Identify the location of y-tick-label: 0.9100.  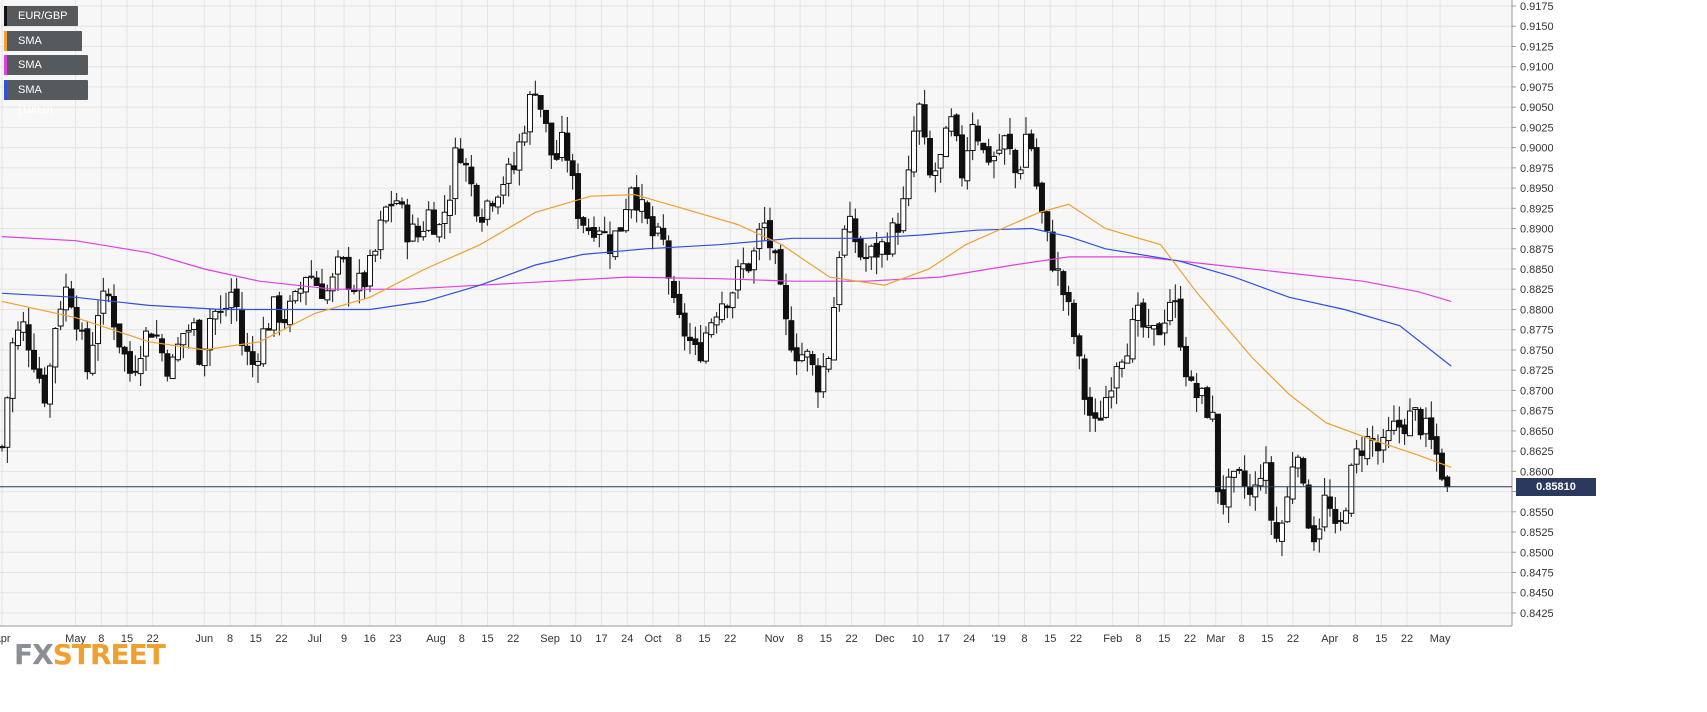
(1537, 68).